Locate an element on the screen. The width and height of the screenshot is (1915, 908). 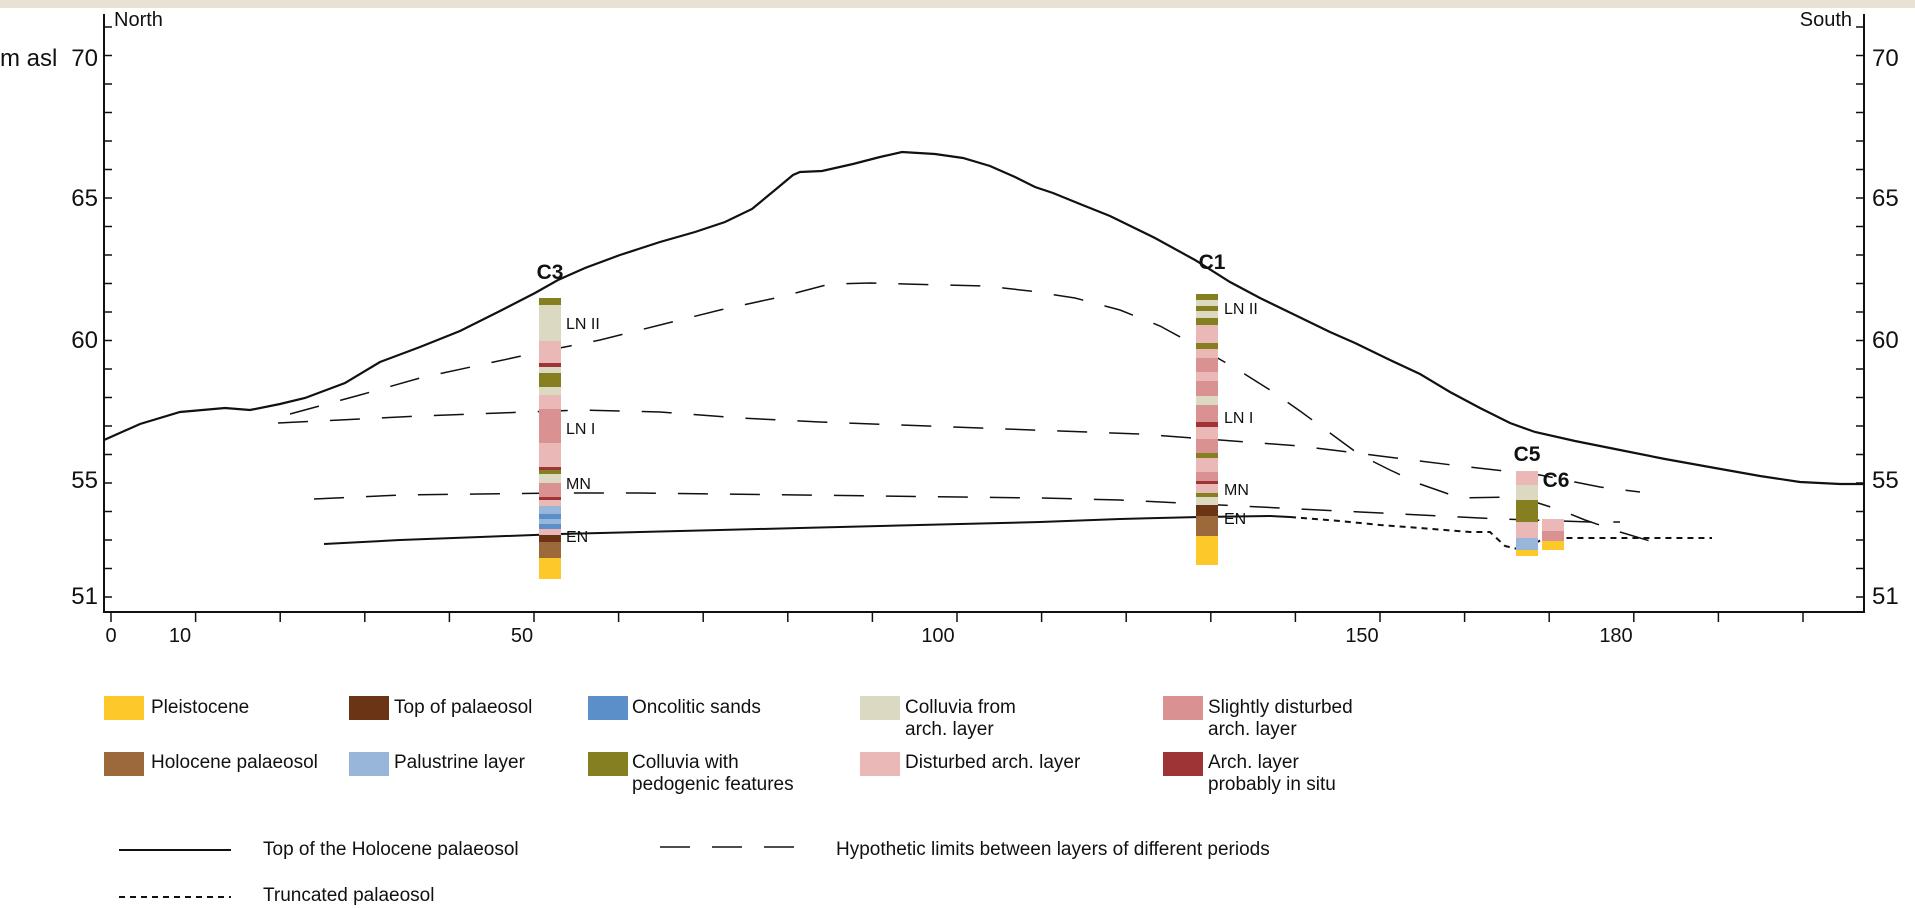
north-label: North is located at coordinates (138, 20).